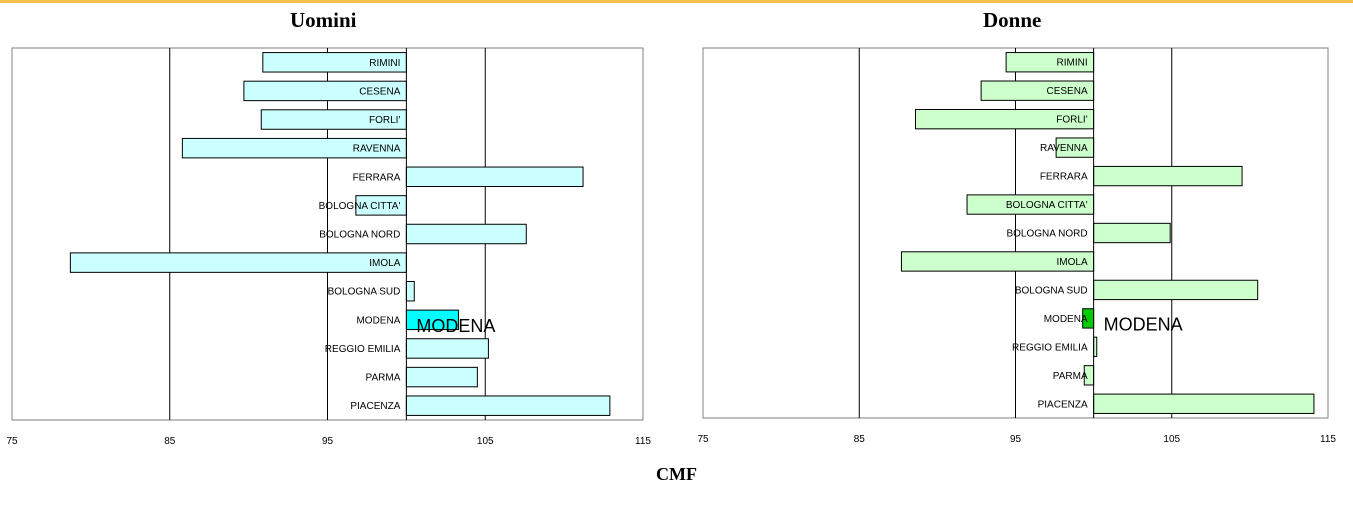  Describe the element at coordinates (676, 1) in the screenshot. I see `accent-line` at that location.